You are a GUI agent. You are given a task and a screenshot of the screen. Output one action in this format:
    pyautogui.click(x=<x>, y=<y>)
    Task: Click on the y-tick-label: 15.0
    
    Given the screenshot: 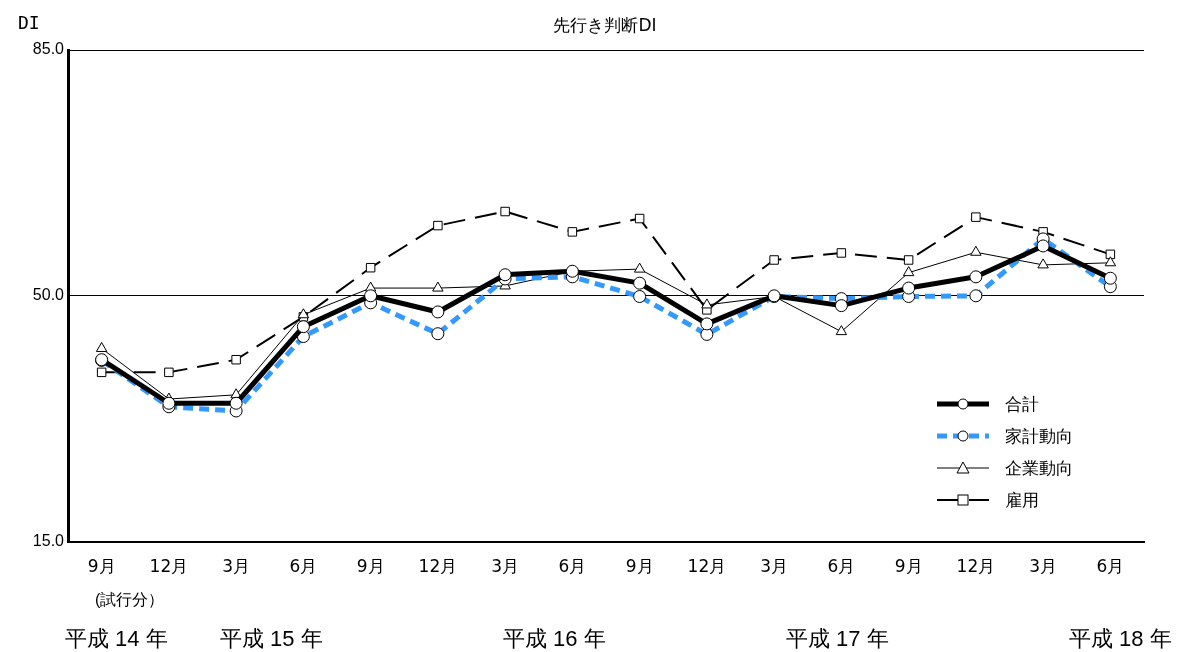 What is the action you would take?
    pyautogui.click(x=48, y=541)
    